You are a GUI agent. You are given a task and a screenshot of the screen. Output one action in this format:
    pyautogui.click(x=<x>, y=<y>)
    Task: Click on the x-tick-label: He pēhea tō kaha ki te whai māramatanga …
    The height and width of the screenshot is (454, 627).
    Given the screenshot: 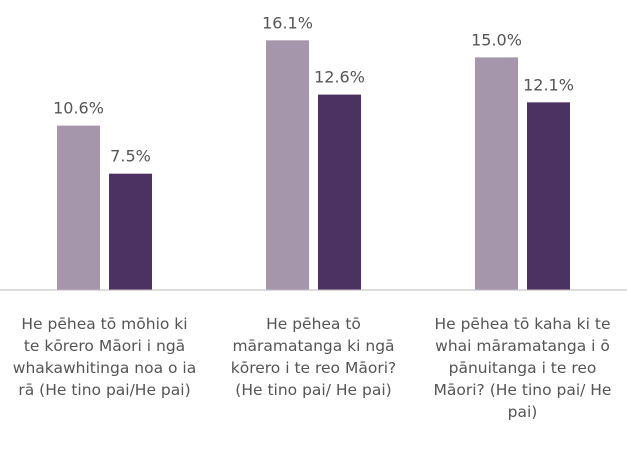 What is the action you would take?
    pyautogui.click(x=522, y=368)
    